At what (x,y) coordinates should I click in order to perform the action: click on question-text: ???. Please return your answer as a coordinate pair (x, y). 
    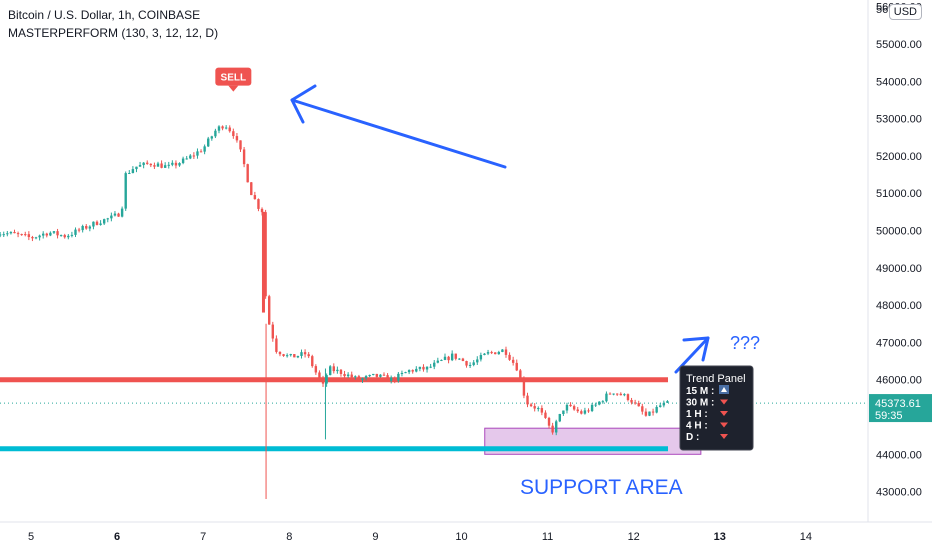
    Looking at the image, I should click on (745, 343).